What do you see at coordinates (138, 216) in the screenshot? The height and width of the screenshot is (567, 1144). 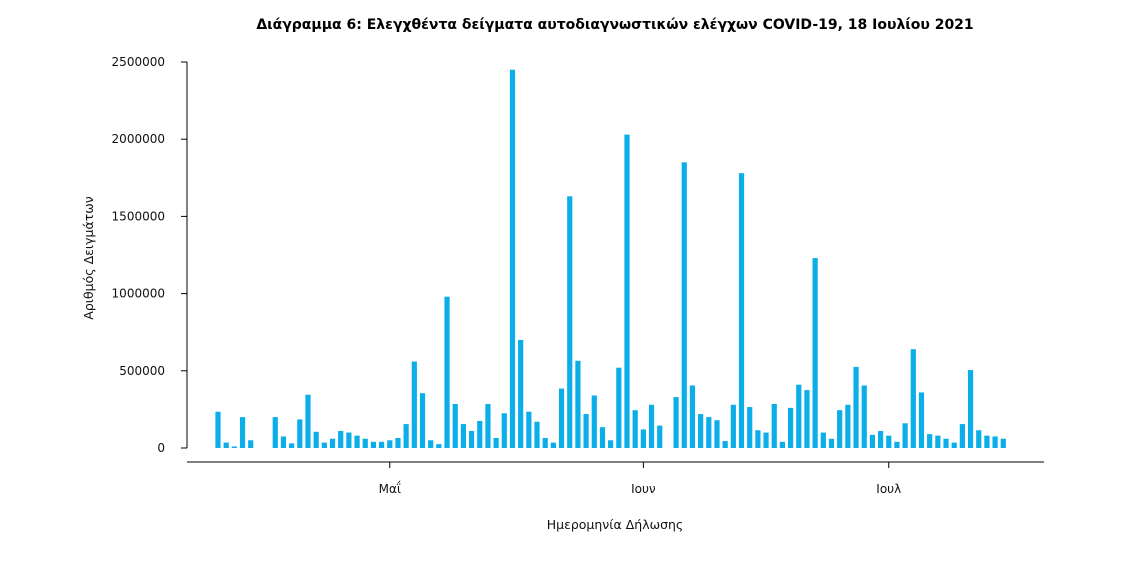 I see `y-tick-label: 1500000` at bounding box center [138, 216].